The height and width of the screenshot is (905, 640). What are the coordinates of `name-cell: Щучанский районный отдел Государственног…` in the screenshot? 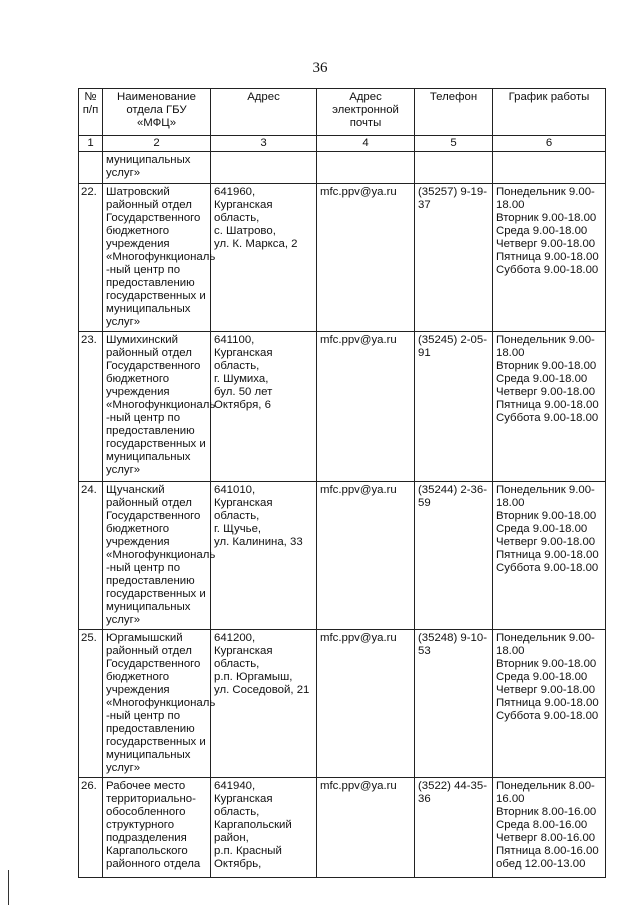 It's located at (158, 555).